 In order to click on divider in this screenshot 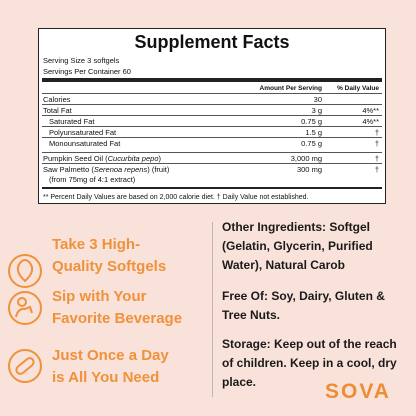, I will do `click(212, 309)`.